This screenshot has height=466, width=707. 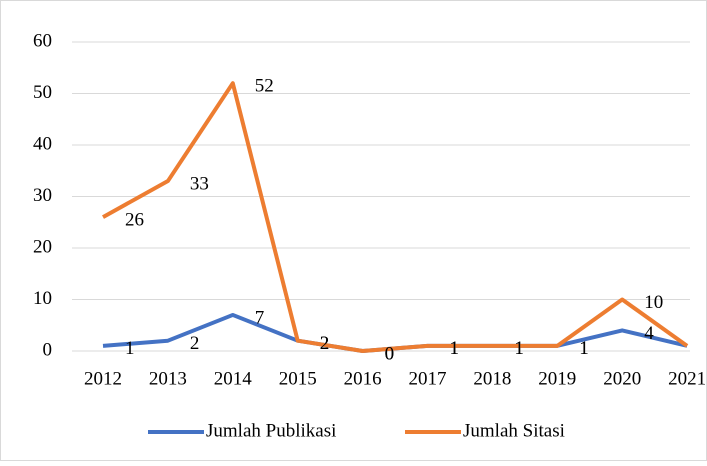 I want to click on x-tick-label: 2016, so click(x=363, y=378).